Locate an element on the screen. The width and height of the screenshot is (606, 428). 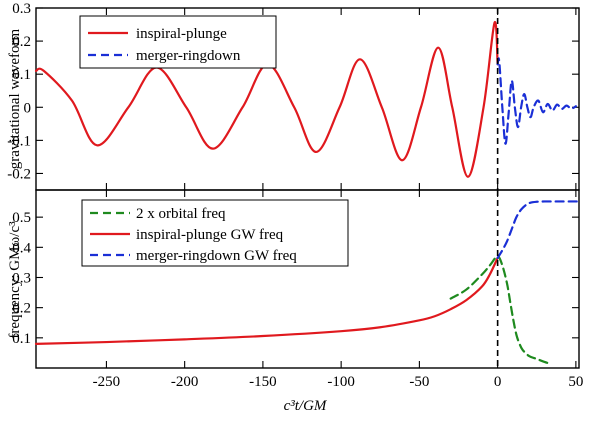
bottom-ytick-label: 0.4 is located at coordinates (21, 248).